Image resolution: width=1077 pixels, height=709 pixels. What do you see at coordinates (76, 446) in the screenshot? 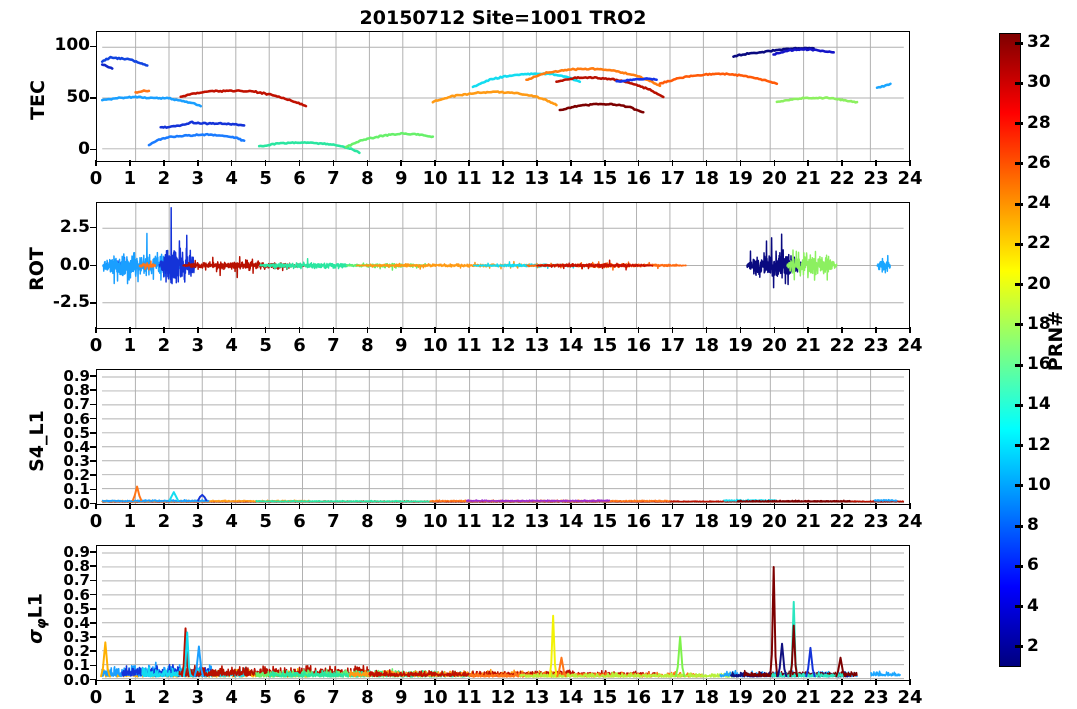
I see `ytick-label: 0.4` at bounding box center [76, 446].